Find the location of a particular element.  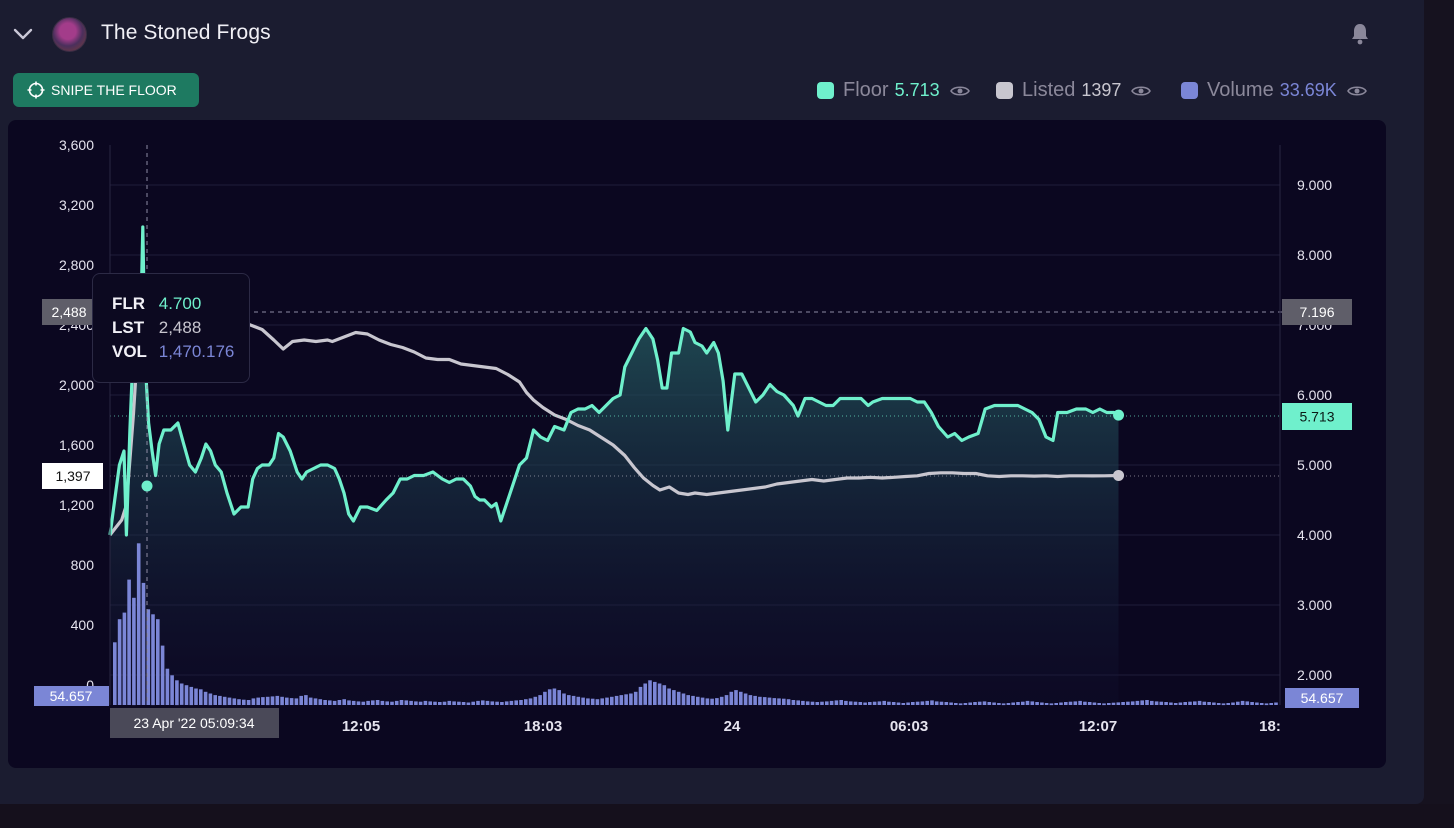

left-tick-label: 3,600 is located at coordinates (76, 145).